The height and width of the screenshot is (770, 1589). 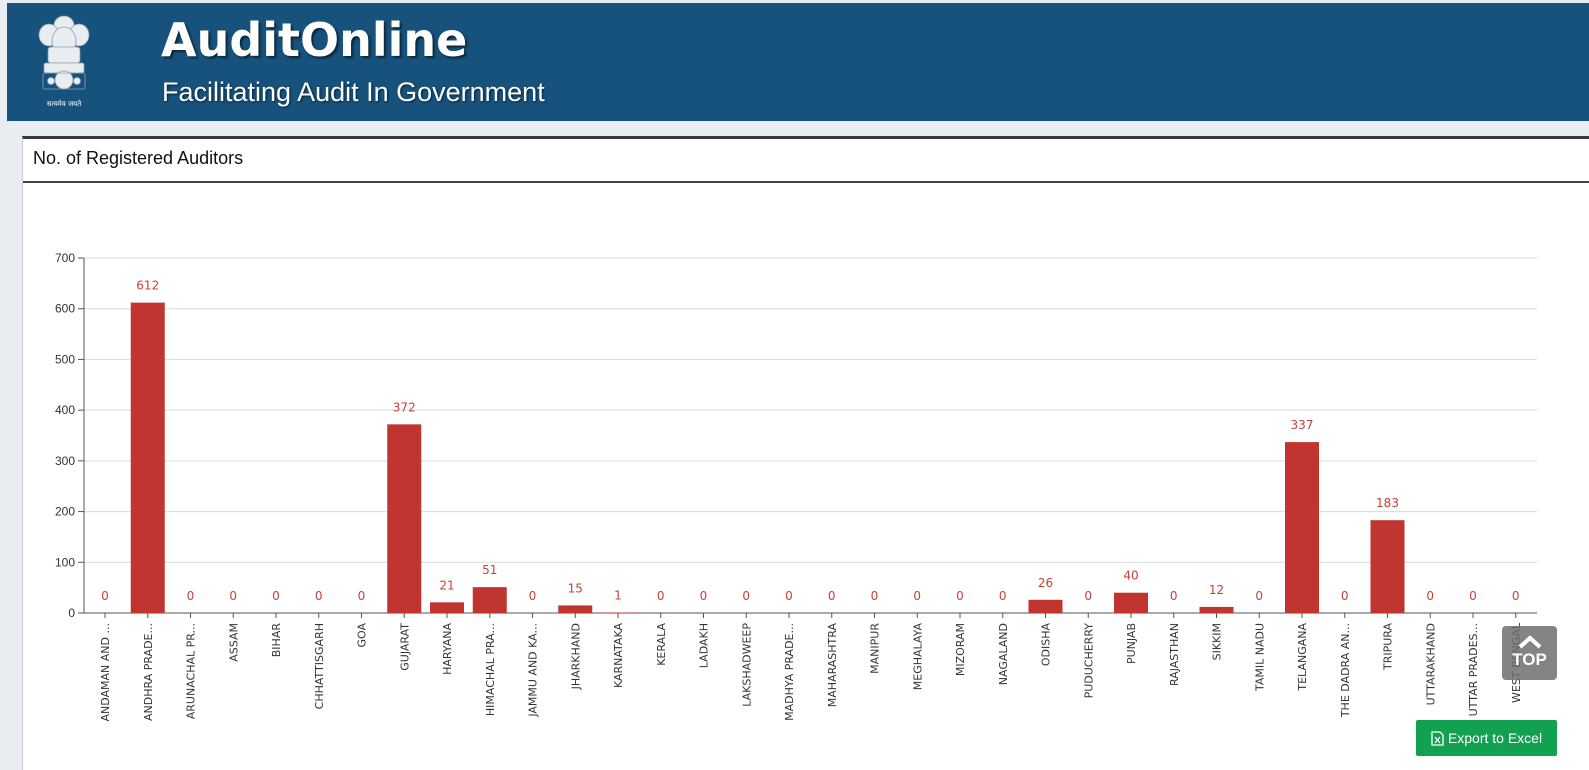 What do you see at coordinates (447, 649) in the screenshot?
I see `x-tick-label: HARYANA` at bounding box center [447, 649].